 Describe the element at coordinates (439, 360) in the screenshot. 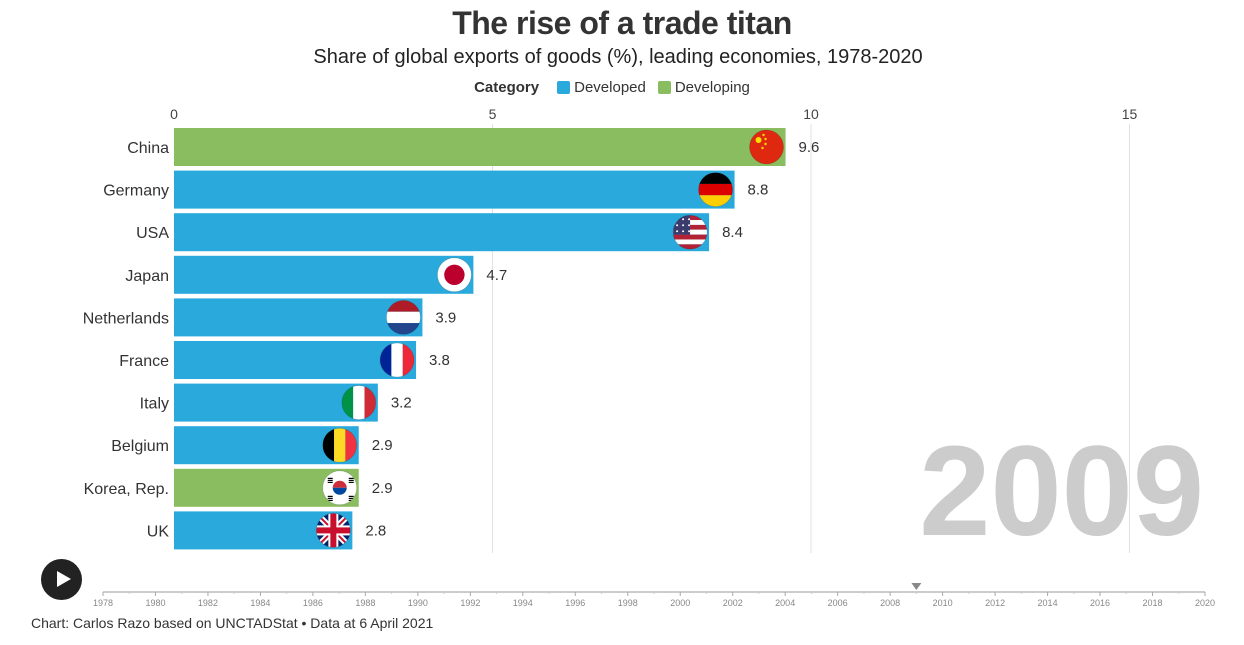

I see `value-label: 3.8` at that location.